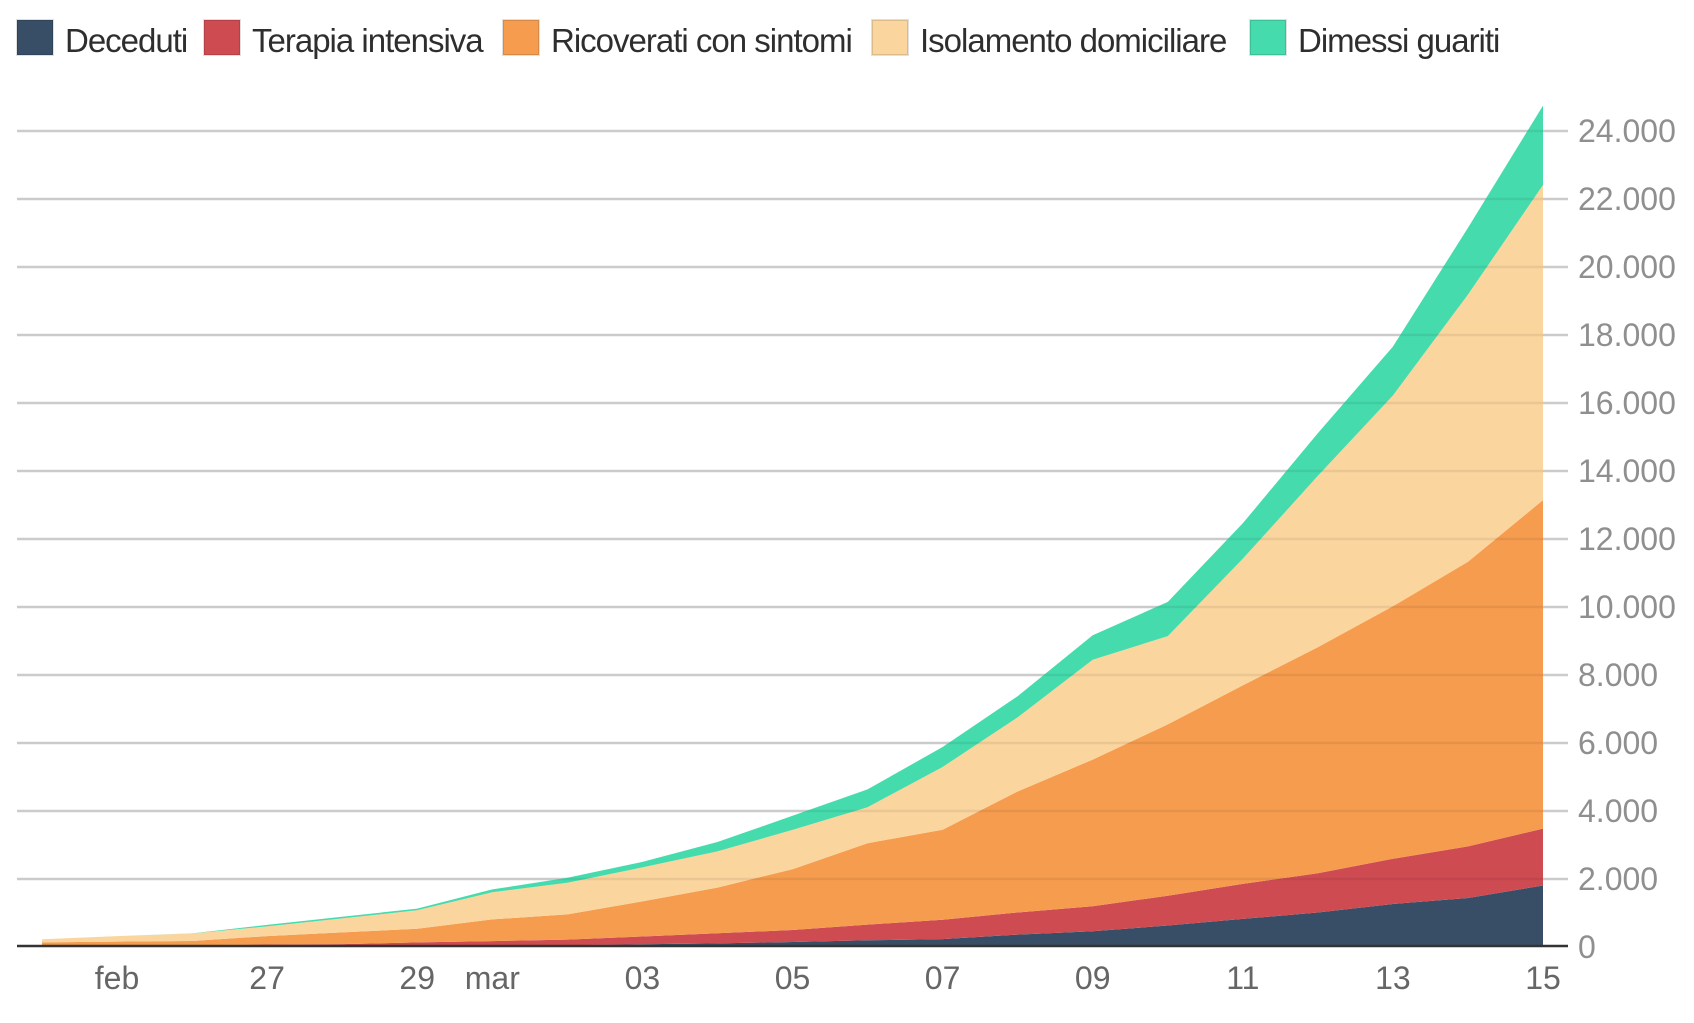 The height and width of the screenshot is (1023, 1694). I want to click on svg-text: 15, so click(1543, 978).